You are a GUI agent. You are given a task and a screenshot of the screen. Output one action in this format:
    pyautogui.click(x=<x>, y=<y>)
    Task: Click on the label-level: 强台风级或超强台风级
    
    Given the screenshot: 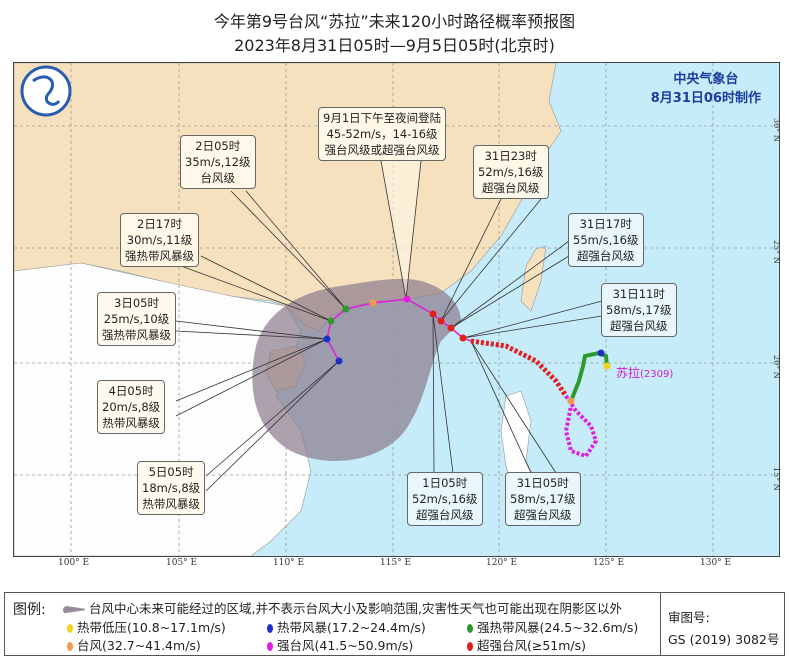 What is the action you would take?
    pyautogui.click(x=382, y=150)
    